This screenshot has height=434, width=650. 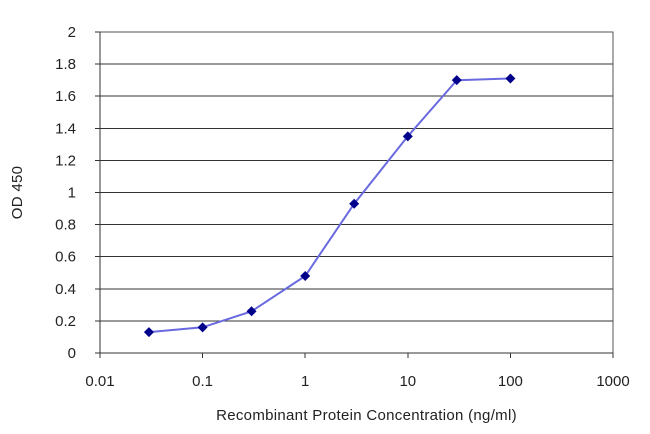 I want to click on y-axis-ticks: 0 0.2 0.4 0.6 0.8 1 1.2 1.4 1.6 1.8 2, so click(x=77, y=193).